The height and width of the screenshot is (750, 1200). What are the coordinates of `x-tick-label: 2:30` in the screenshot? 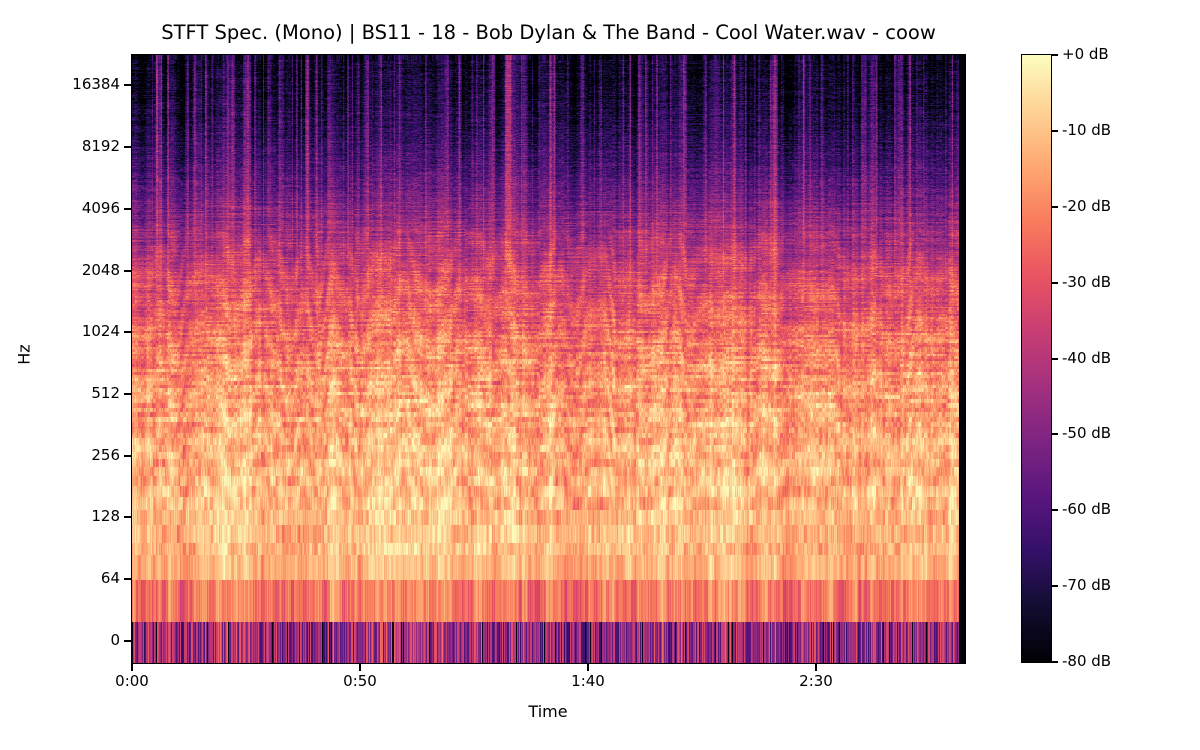 It's located at (816, 681).